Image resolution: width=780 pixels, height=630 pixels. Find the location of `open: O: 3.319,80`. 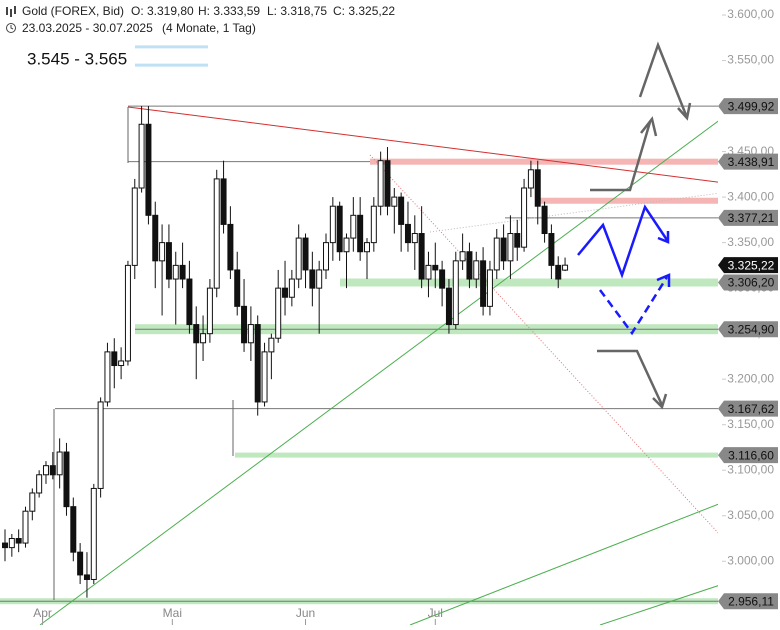

open: O: 3.319,80 is located at coordinates (162, 11).